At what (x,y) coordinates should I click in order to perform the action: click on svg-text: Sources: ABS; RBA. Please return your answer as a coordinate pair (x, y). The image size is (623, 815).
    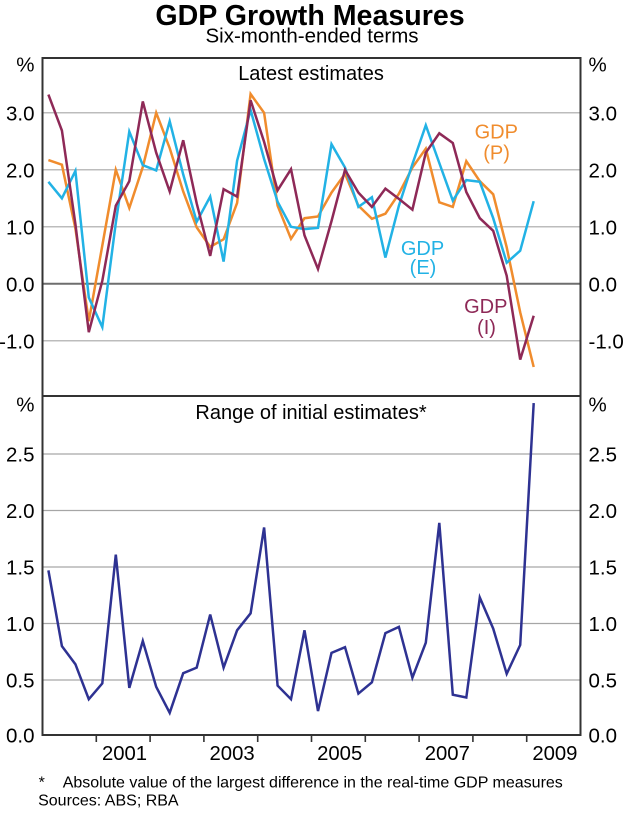
    Looking at the image, I should click on (108, 801).